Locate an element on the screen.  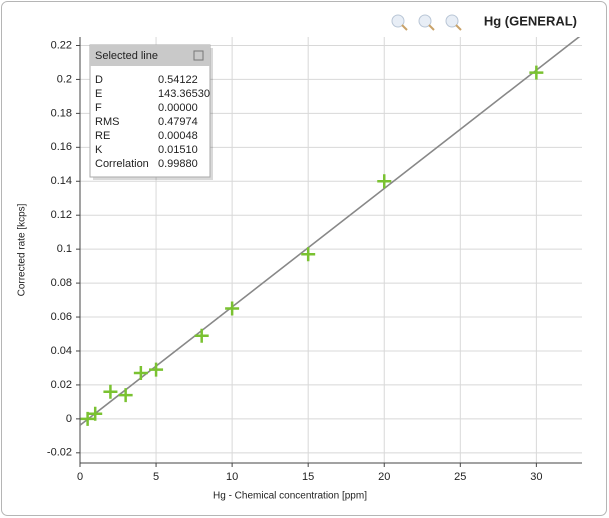
x-tick-label: 10 is located at coordinates (232, 477).